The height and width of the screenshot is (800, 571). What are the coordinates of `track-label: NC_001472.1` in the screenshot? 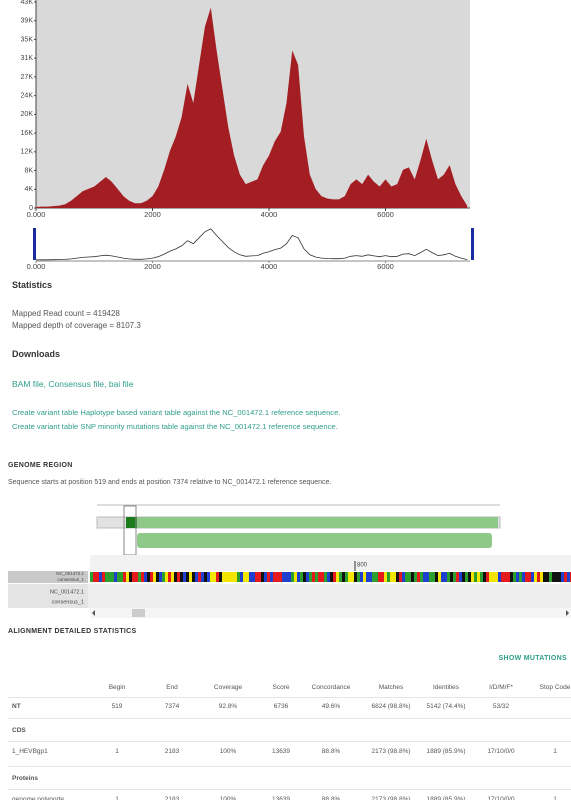 It's located at (67, 592).